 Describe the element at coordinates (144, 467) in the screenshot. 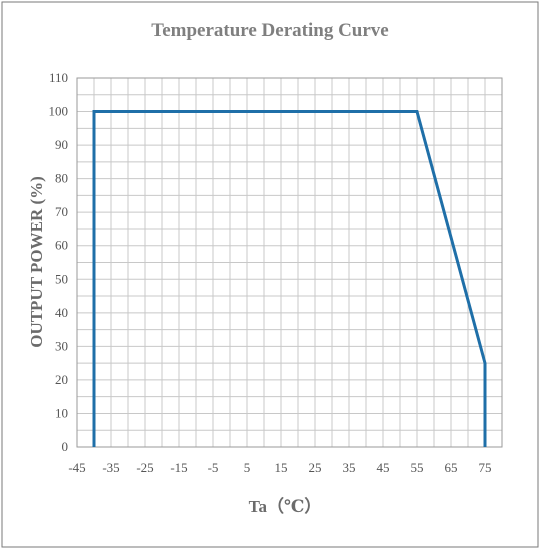

I see `x-tick-label: -25` at that location.